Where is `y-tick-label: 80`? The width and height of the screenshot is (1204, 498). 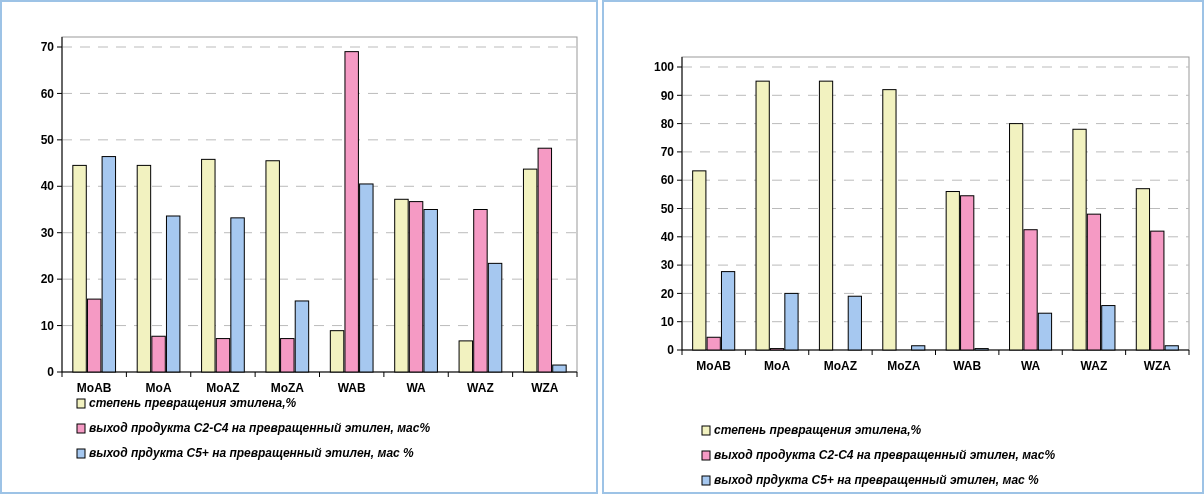
y-tick-label: 80 is located at coordinates (667, 123).